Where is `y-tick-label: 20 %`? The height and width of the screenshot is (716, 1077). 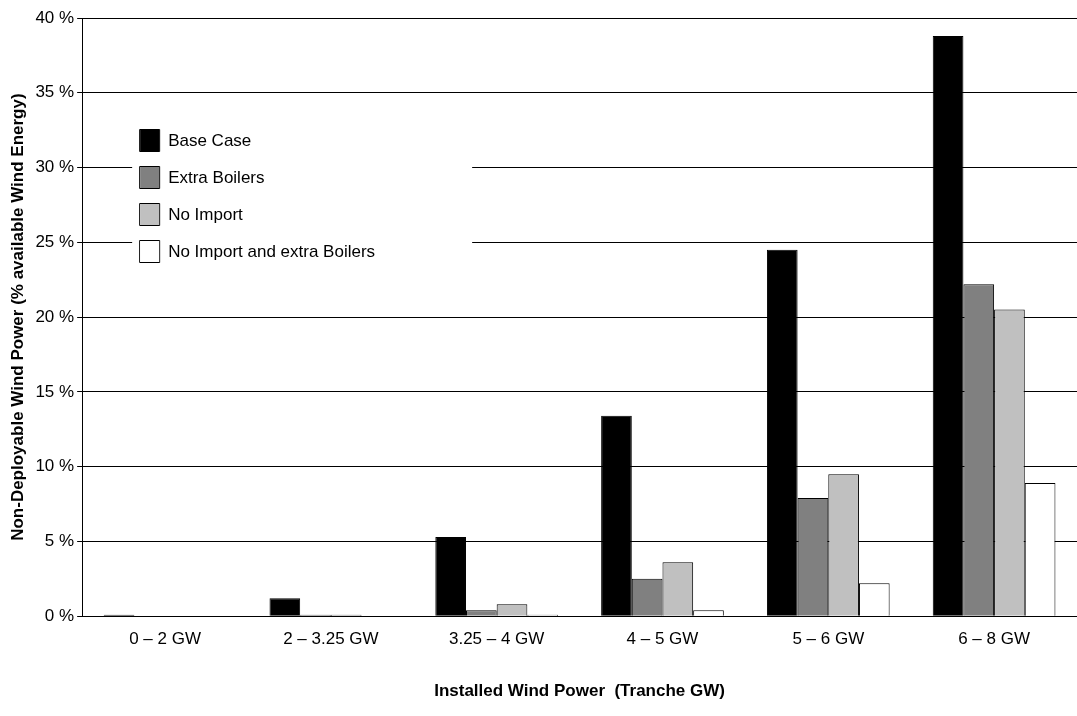
y-tick-label: 20 % is located at coordinates (55, 316).